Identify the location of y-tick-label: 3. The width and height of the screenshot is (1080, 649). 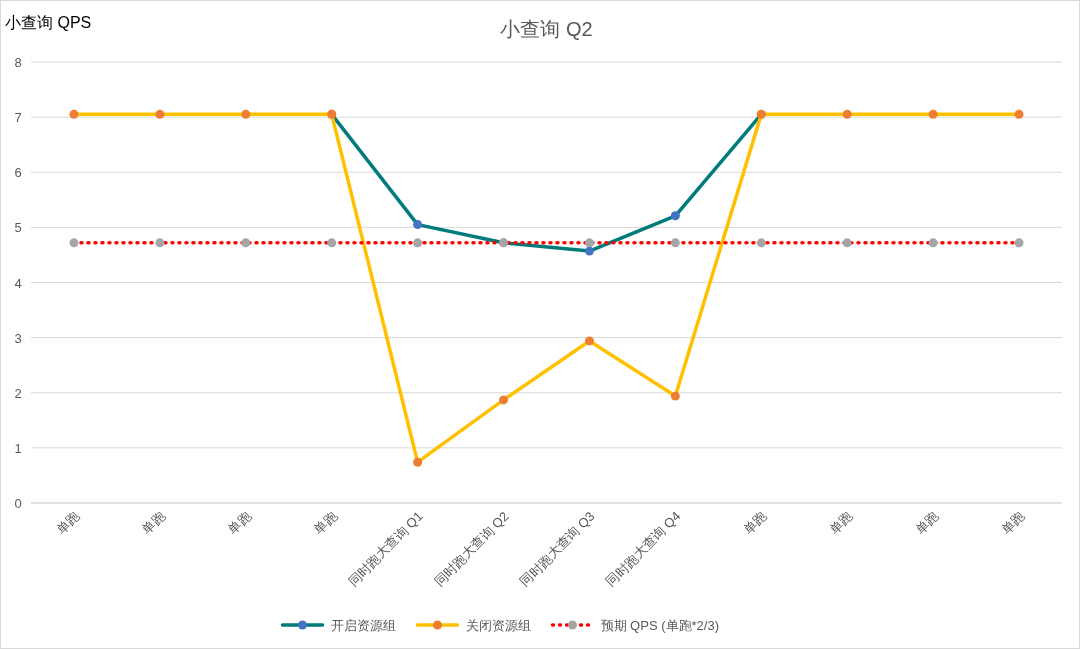
(18, 338).